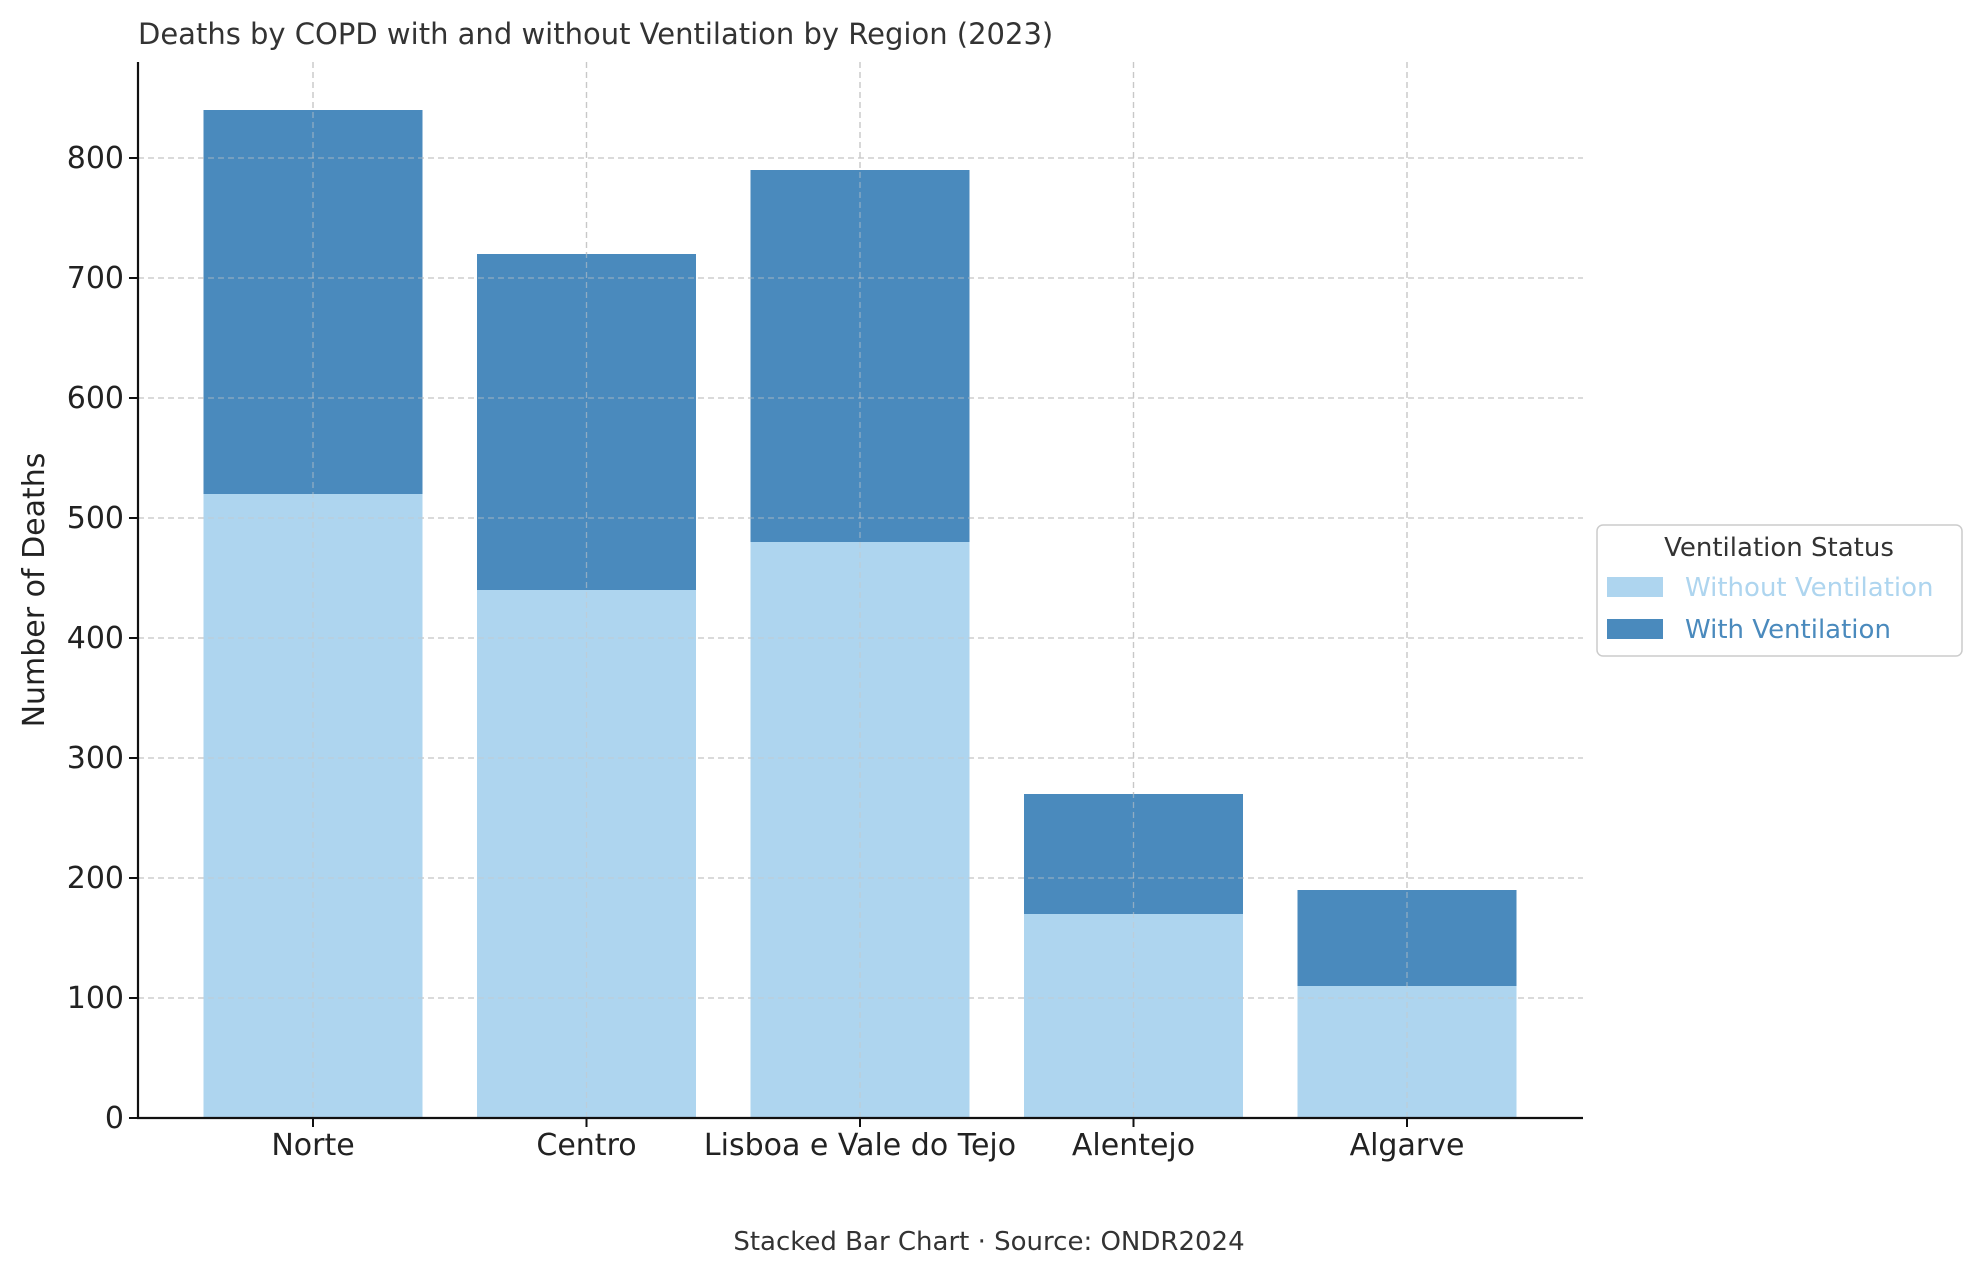  Describe the element at coordinates (95, 758) in the screenshot. I see `y-tick-label: 300` at that location.